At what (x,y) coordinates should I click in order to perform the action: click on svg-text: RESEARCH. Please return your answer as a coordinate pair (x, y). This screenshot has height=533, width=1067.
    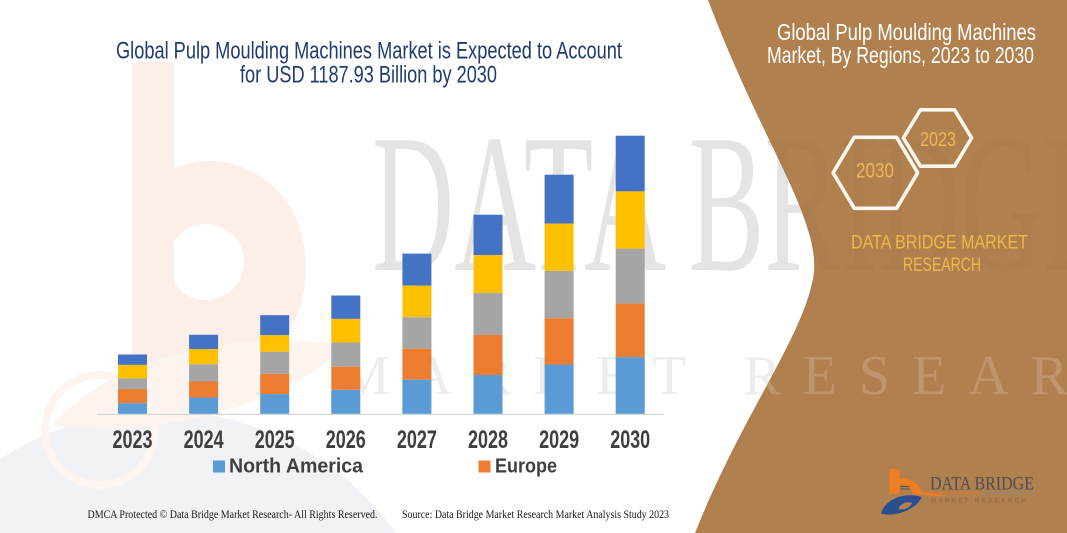
    Looking at the image, I should click on (942, 265).